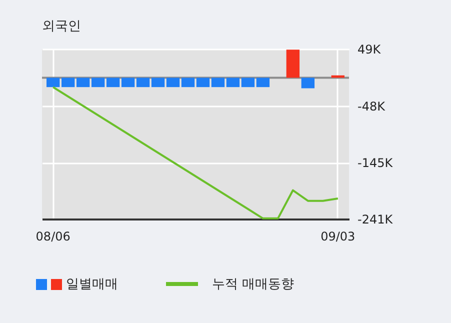 This screenshot has width=451, height=323. I want to click on legend-label: 일별매매, so click(92, 284).